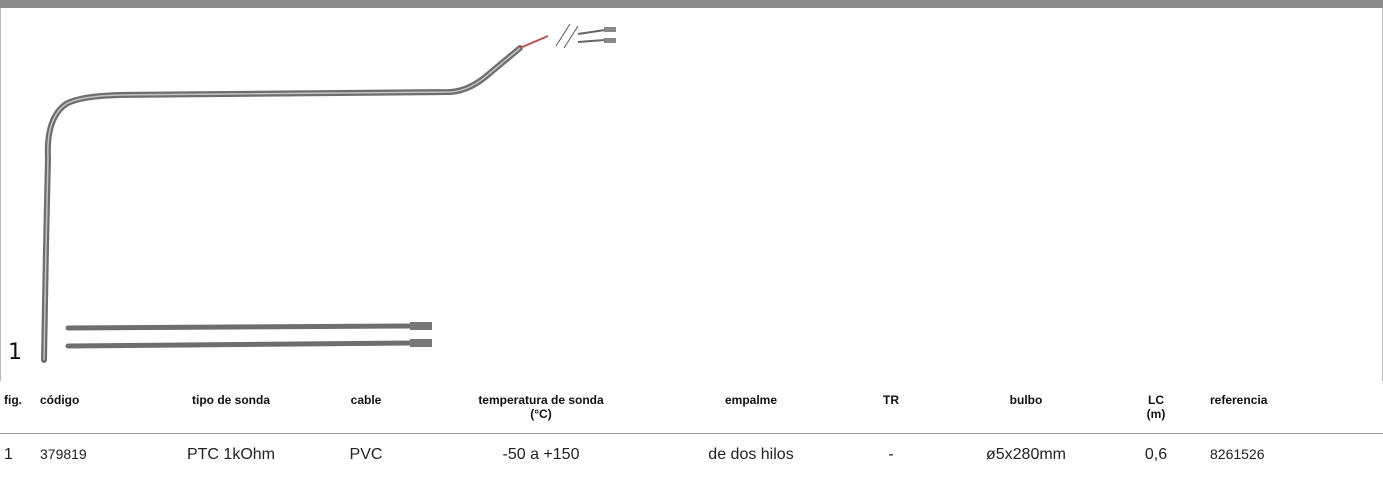 This screenshot has height=480, width=1383. I want to click on column-header: referencia, so click(1294, 407).